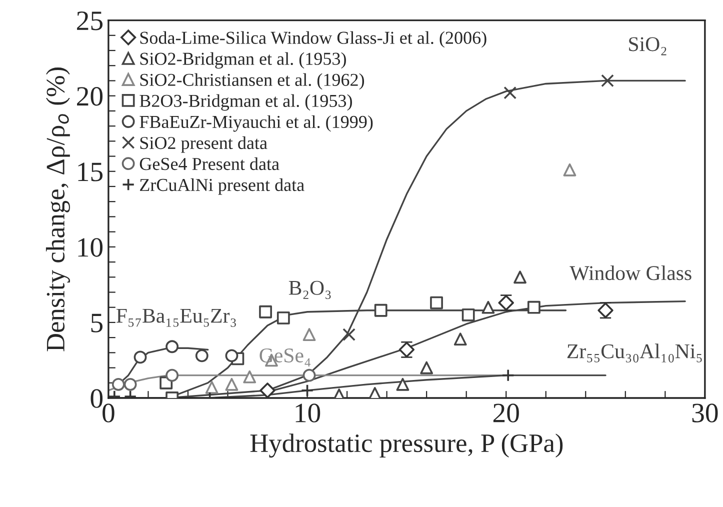 Image resolution: width=723 pixels, height=507 pixels. What do you see at coordinates (96, 398) in the screenshot?
I see `y-tick-label: 0` at bounding box center [96, 398].